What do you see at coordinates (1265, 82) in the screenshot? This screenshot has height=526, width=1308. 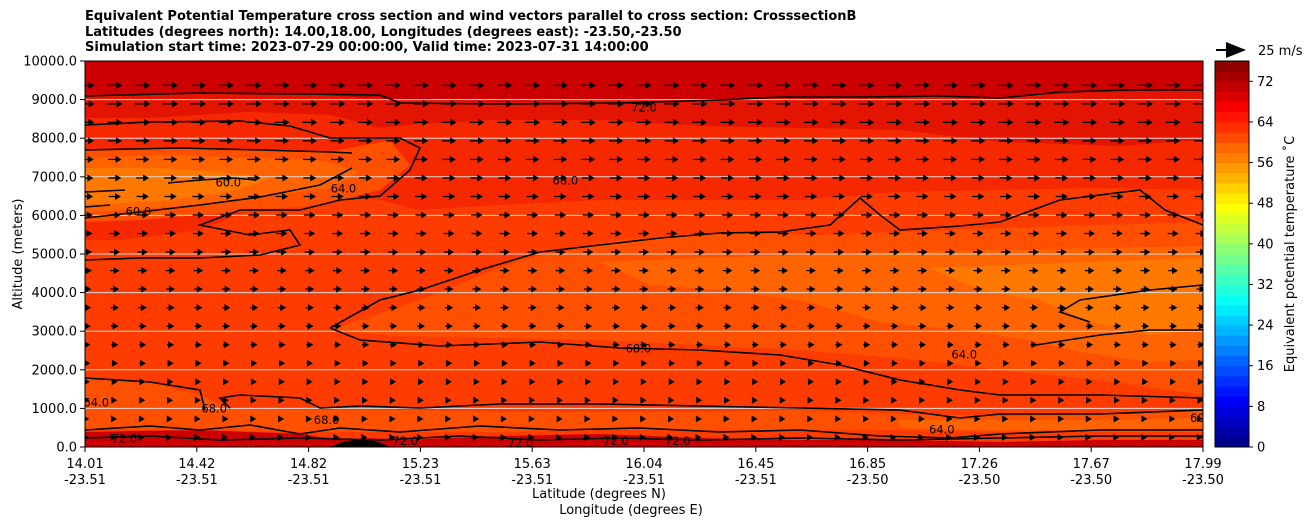 I see `colorbar-tick-label: 72` at bounding box center [1265, 82].